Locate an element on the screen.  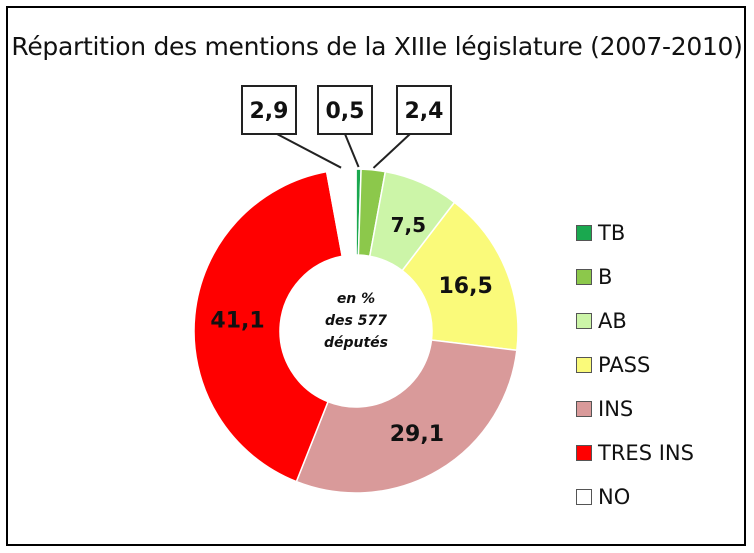
legend-label: PASS is located at coordinates (624, 365).